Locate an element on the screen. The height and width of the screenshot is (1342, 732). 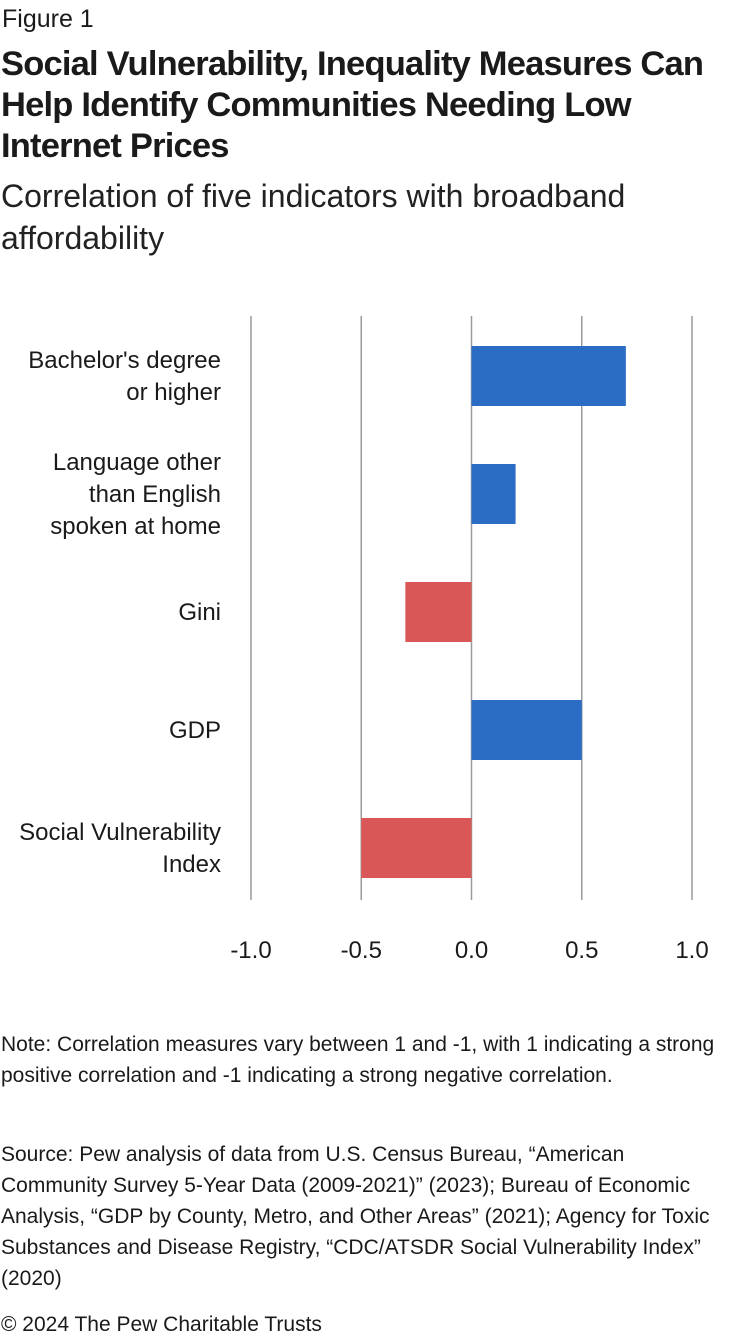
category-label: Language other than English spoken at home is located at coordinates (135, 494).